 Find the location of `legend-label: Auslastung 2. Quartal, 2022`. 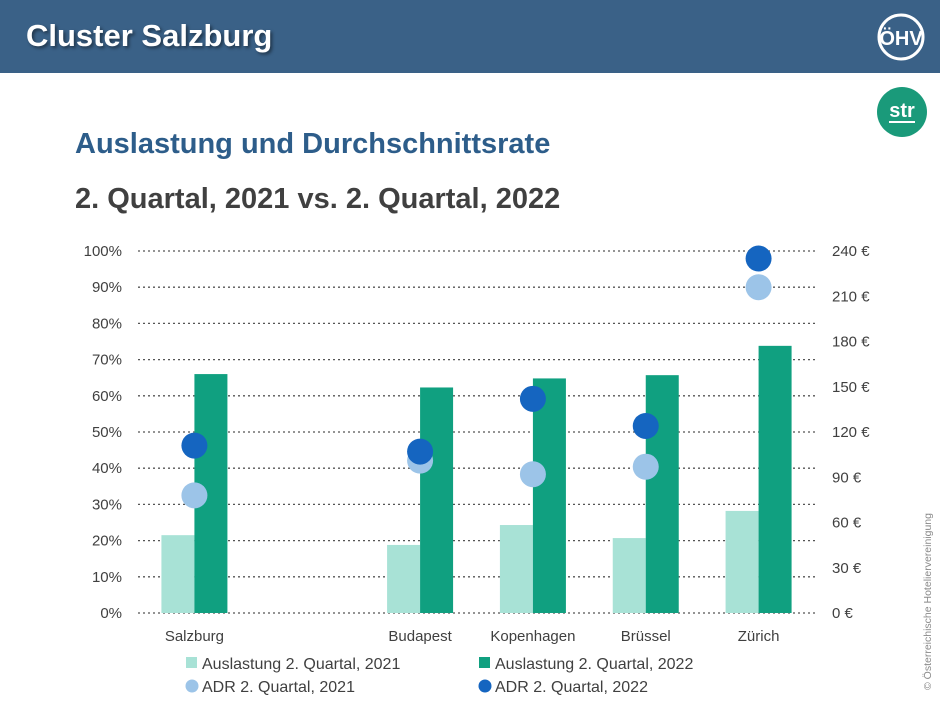

legend-label: Auslastung 2. Quartal, 2022 is located at coordinates (594, 664).